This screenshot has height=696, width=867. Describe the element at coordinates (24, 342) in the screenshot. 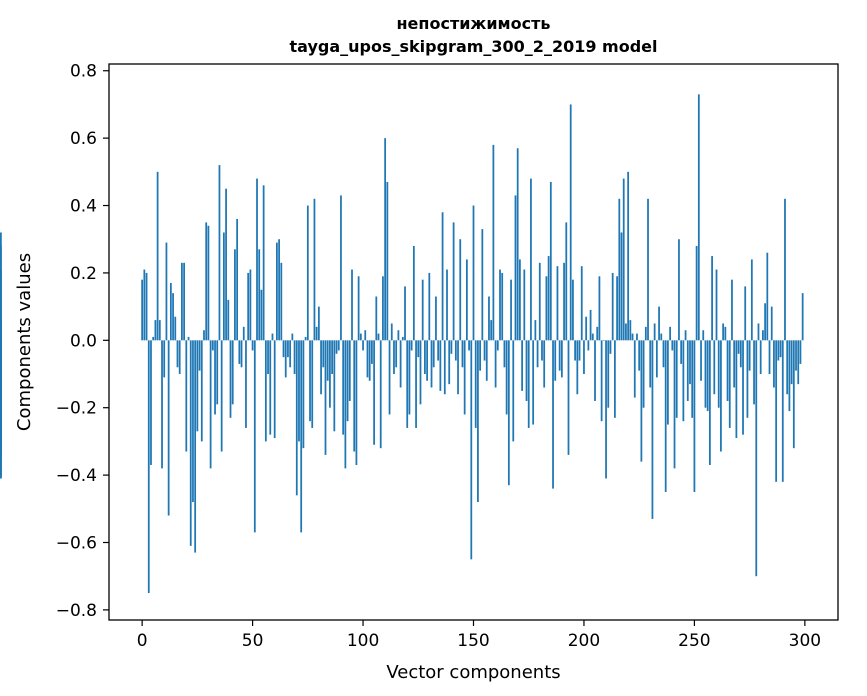

I see `y-axis-label: Components values` at that location.